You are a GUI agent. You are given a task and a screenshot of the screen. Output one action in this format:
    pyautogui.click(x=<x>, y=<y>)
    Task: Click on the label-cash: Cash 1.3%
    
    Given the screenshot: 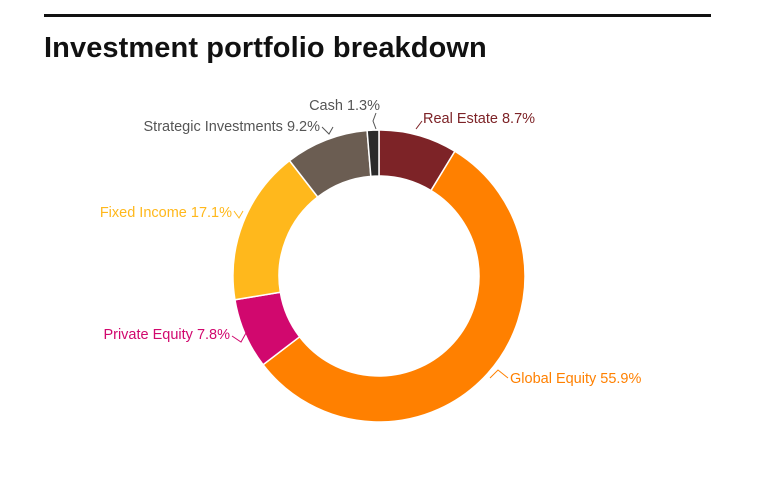 What is the action you would take?
    pyautogui.click(x=344, y=106)
    